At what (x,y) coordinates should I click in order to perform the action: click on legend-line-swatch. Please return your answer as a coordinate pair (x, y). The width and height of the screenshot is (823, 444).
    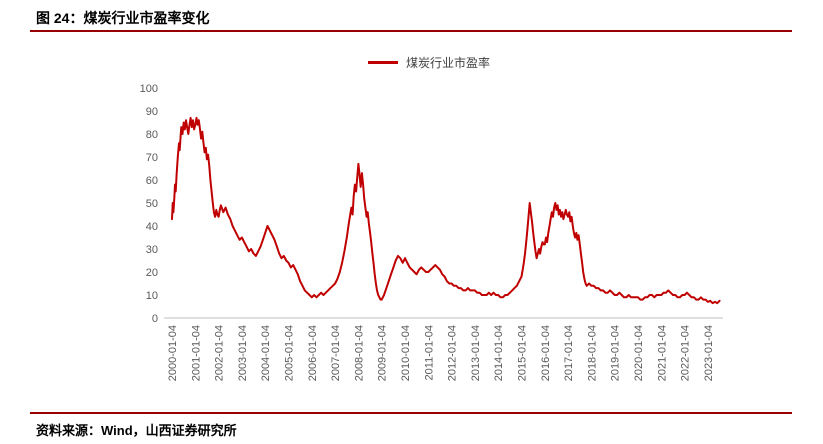
    Looking at the image, I should click on (383, 62).